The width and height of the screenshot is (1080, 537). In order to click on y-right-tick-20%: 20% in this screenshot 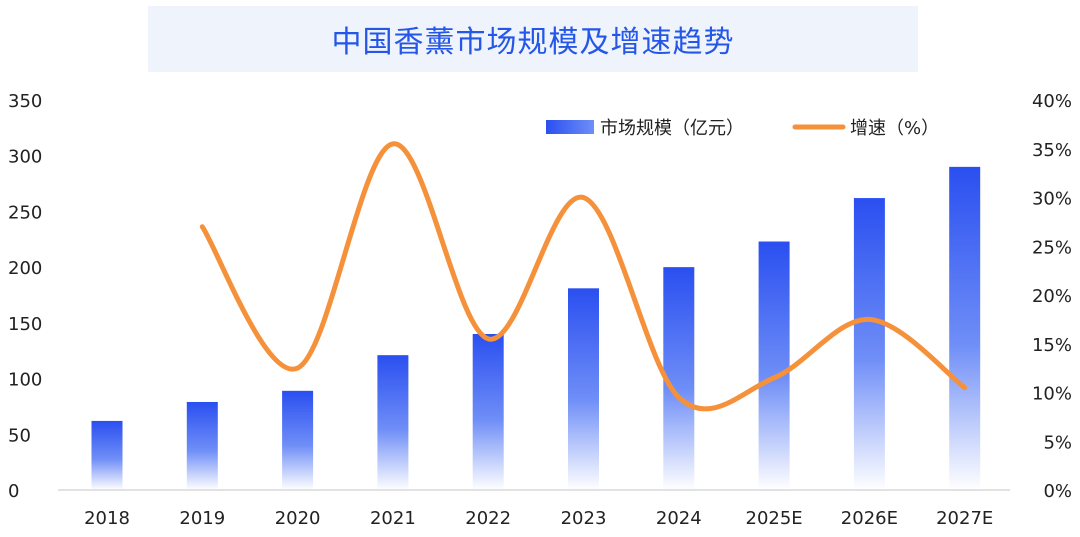, I will do `click(1052, 296)`.